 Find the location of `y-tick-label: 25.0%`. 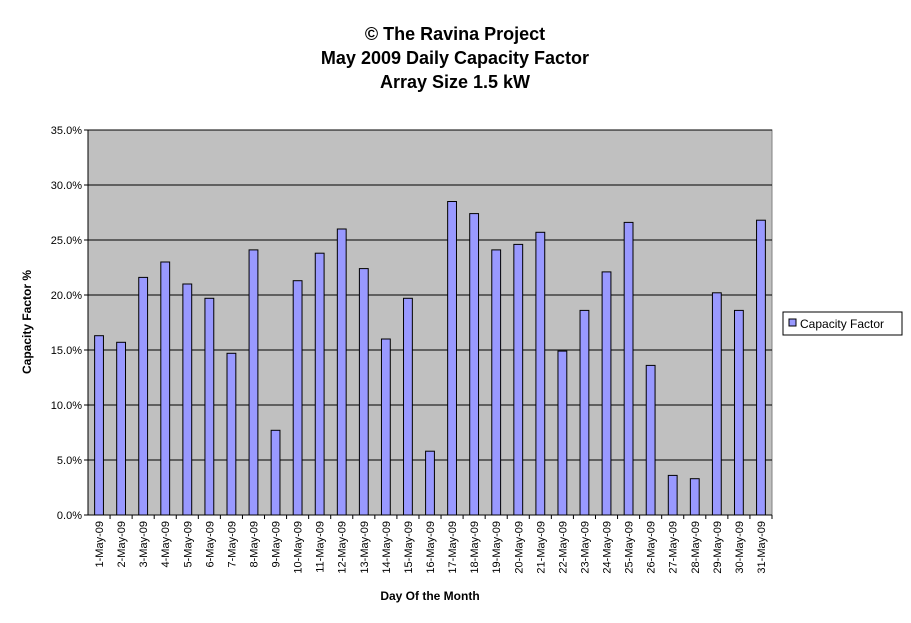

y-tick-label: 25.0% is located at coordinates (66, 241).